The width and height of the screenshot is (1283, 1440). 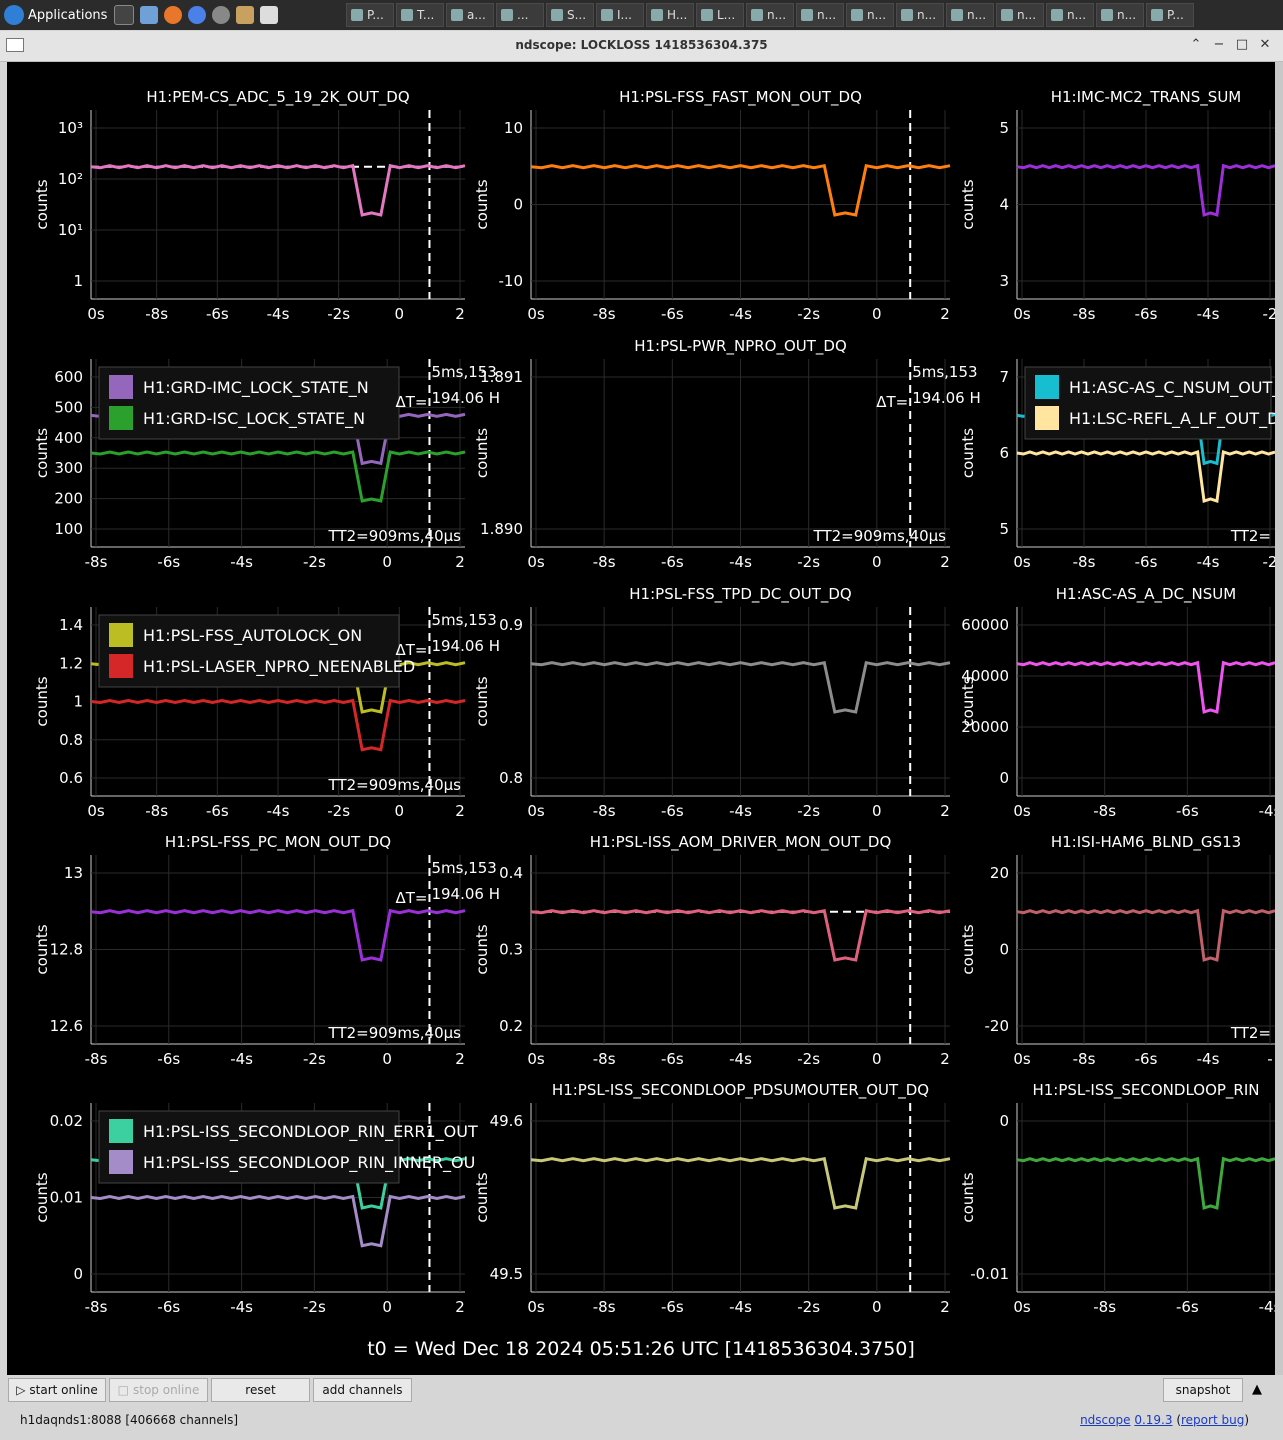 What do you see at coordinates (68, 15) in the screenshot?
I see `applications-label: Applications` at bounding box center [68, 15].